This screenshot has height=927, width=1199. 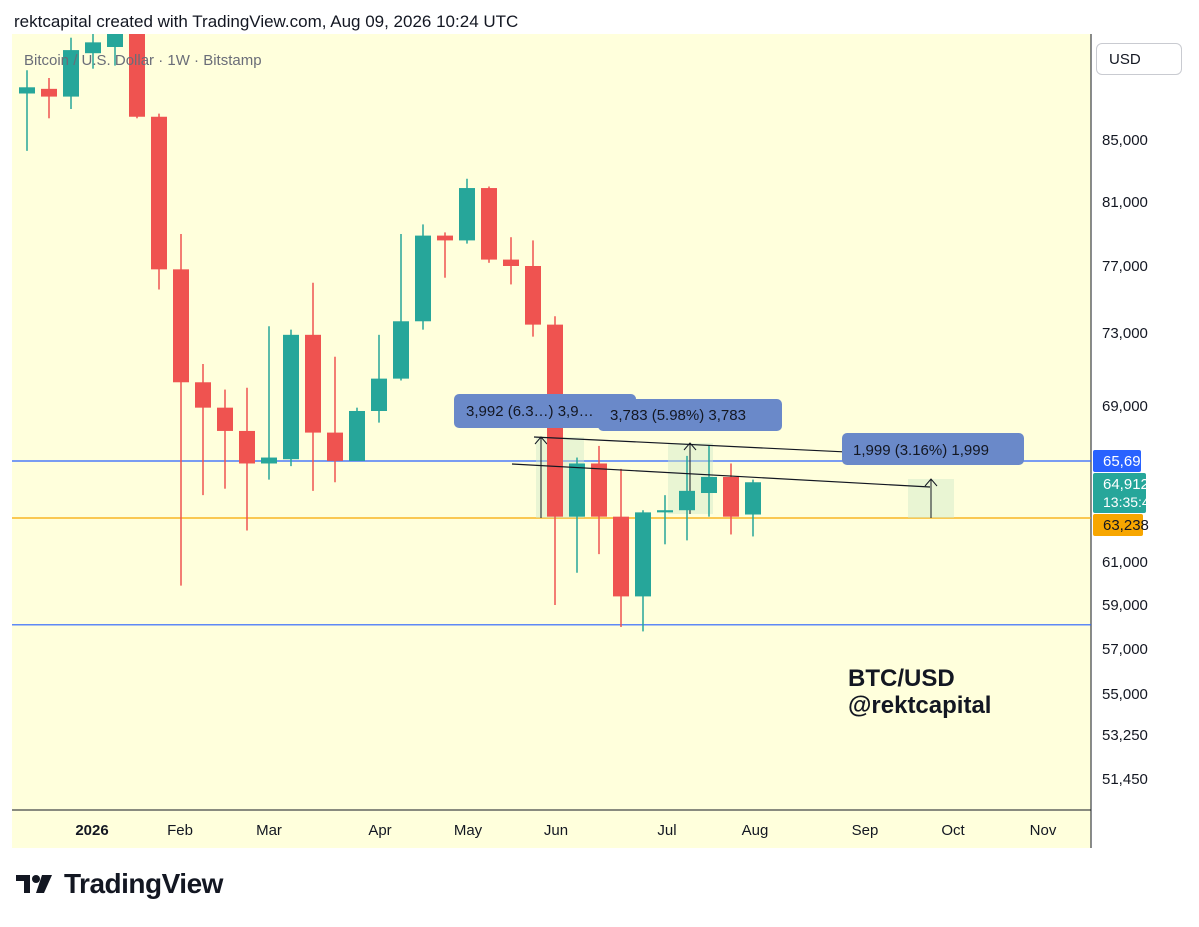 I want to click on price-tag-countdown: 13:35:47, so click(x=1130, y=502).